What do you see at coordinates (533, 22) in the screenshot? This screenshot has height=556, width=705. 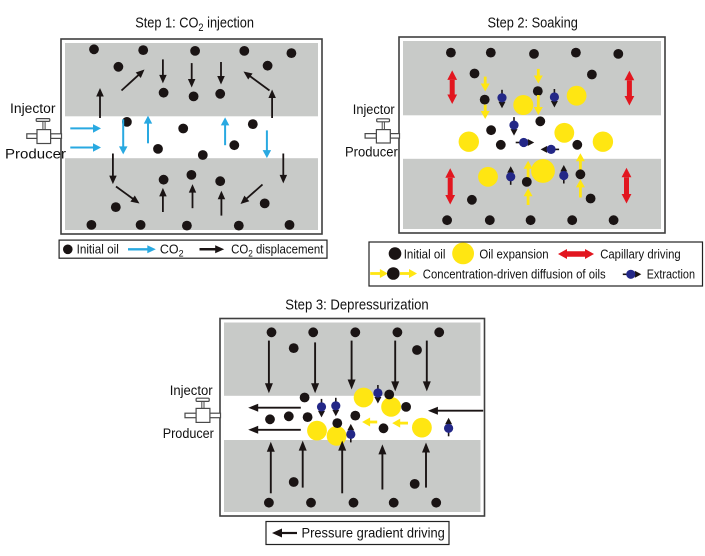 I see `svg-text: Step 2: Soaking` at bounding box center [533, 22].